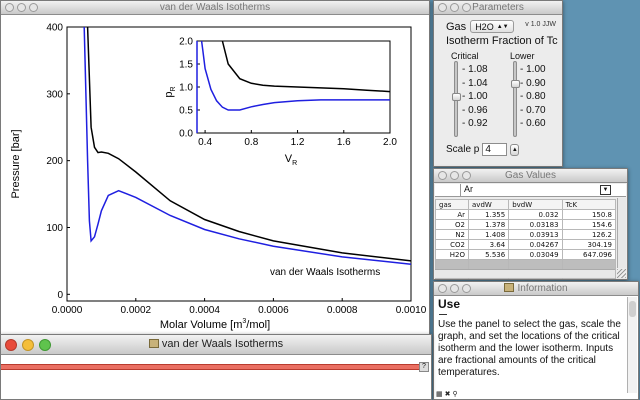  Describe the element at coordinates (535, 254) in the screenshot. I see `table-cell: 0.03049` at that location.